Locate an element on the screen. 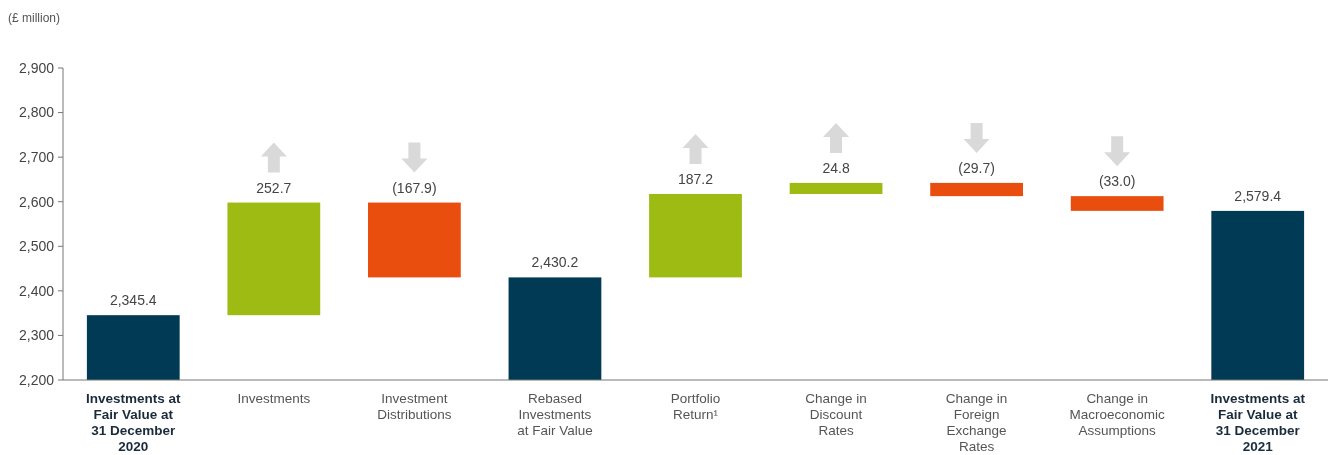 This screenshot has height=455, width=1328. y-tick-label: 2,500 is located at coordinates (36, 246).